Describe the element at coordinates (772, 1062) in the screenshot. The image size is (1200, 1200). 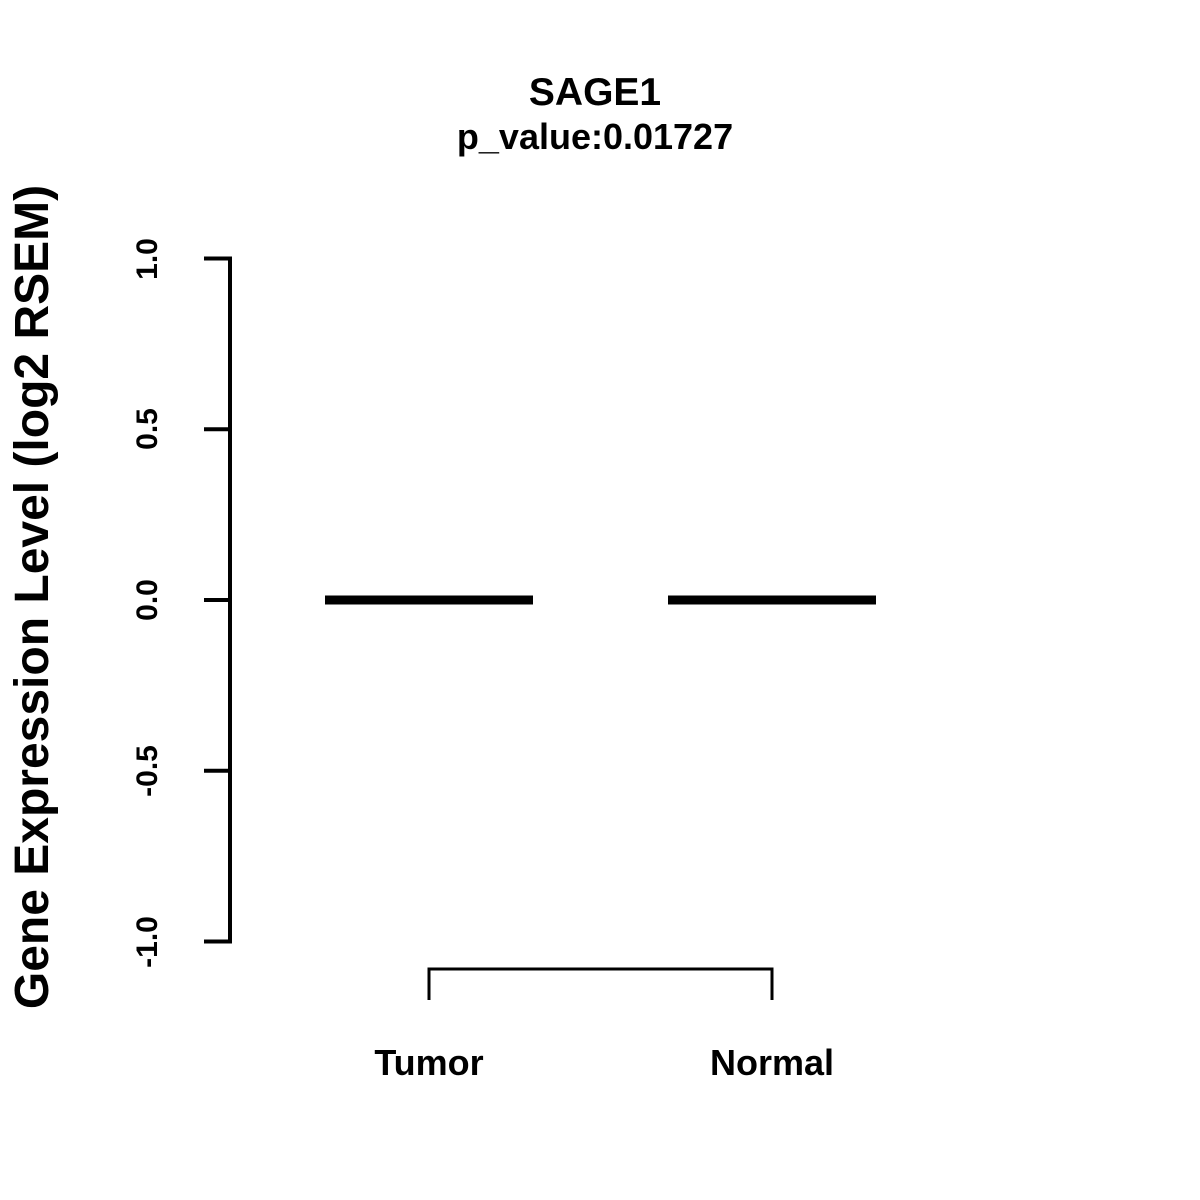
I see `x-category-label-normal: Normal` at that location.